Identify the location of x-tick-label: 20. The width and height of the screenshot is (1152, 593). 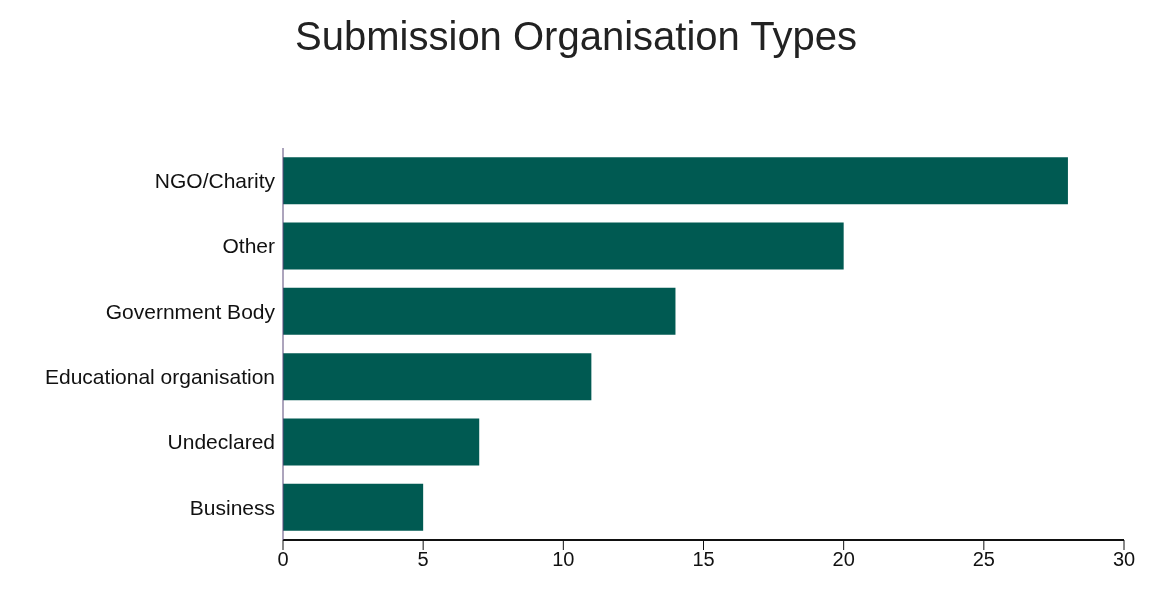
(843, 559).